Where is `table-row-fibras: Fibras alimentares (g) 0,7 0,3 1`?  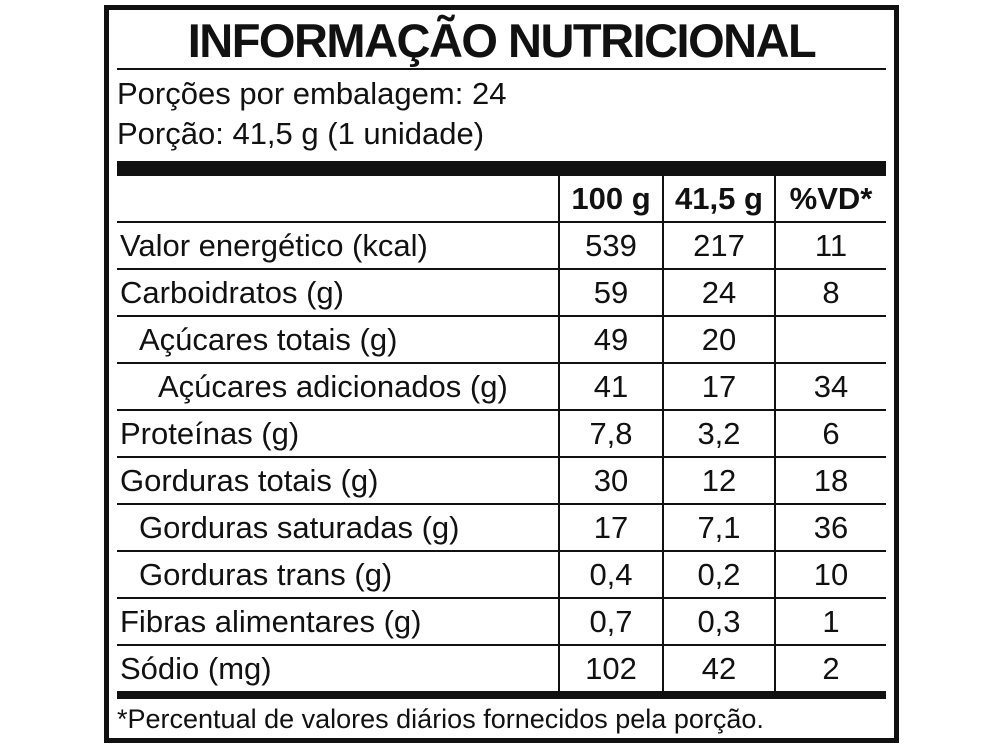
table-row-fibras: Fibras alimentares (g) 0,7 0,3 1 is located at coordinates (501, 622).